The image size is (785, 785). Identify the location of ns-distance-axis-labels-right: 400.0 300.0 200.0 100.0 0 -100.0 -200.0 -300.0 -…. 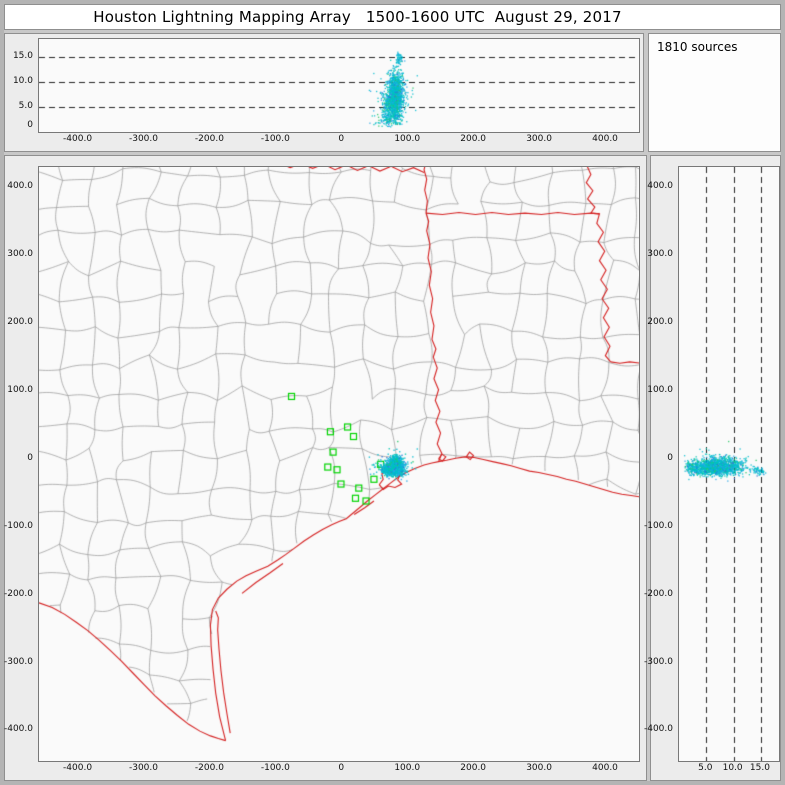
(660, 463).